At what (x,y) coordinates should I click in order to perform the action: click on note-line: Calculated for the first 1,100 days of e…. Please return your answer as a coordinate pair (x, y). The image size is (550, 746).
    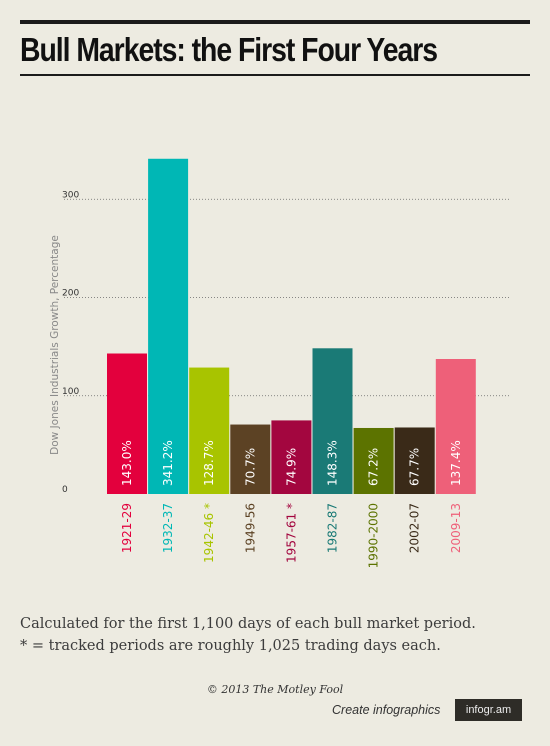
    Looking at the image, I should click on (248, 624).